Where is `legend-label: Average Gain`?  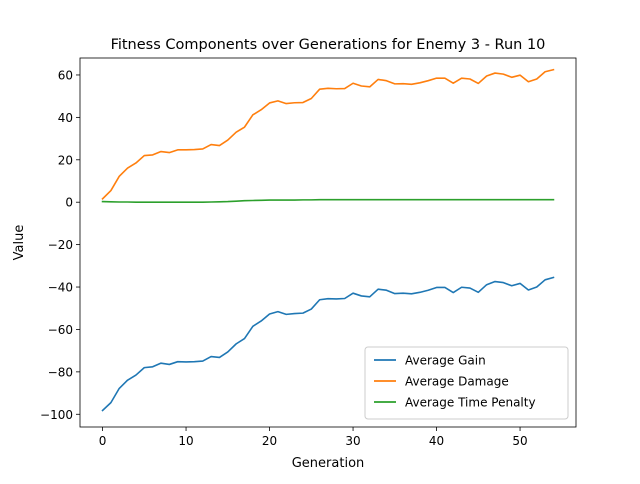 legend-label: Average Gain is located at coordinates (445, 361).